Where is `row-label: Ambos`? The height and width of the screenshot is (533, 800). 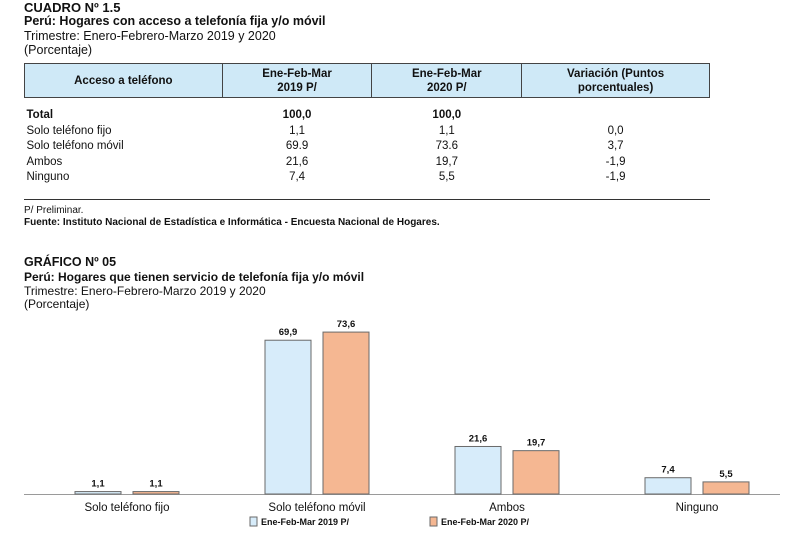
row-label: Ambos is located at coordinates (44, 161).